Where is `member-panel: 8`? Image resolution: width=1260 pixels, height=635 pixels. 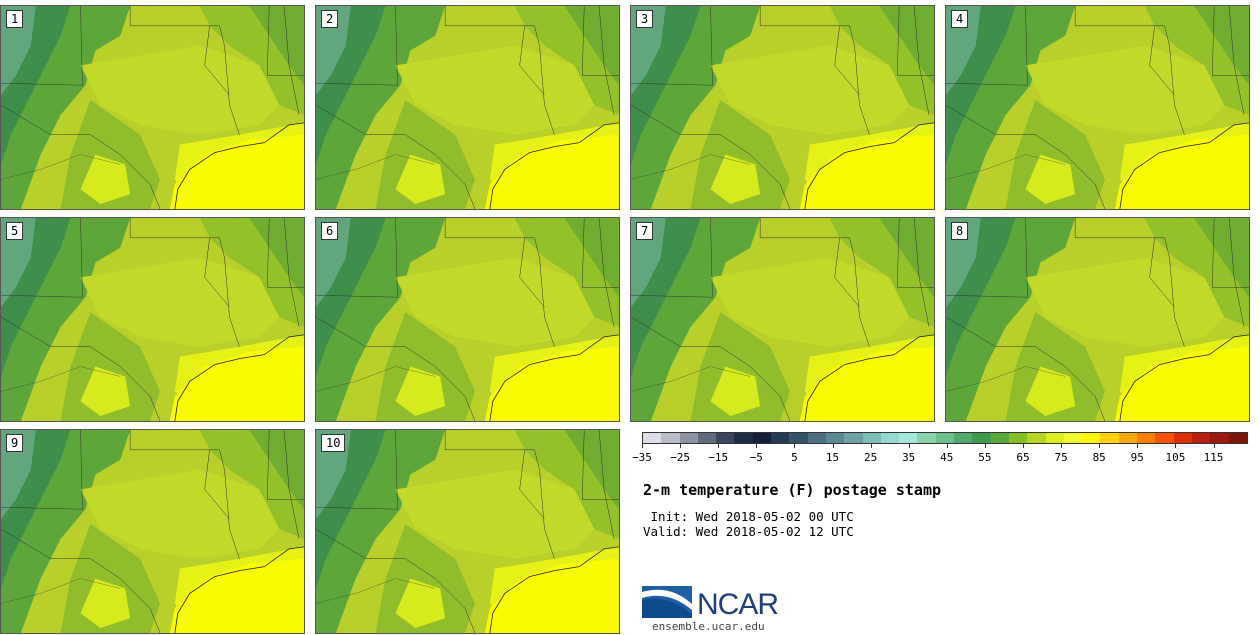
member-panel: 8 is located at coordinates (1097, 319).